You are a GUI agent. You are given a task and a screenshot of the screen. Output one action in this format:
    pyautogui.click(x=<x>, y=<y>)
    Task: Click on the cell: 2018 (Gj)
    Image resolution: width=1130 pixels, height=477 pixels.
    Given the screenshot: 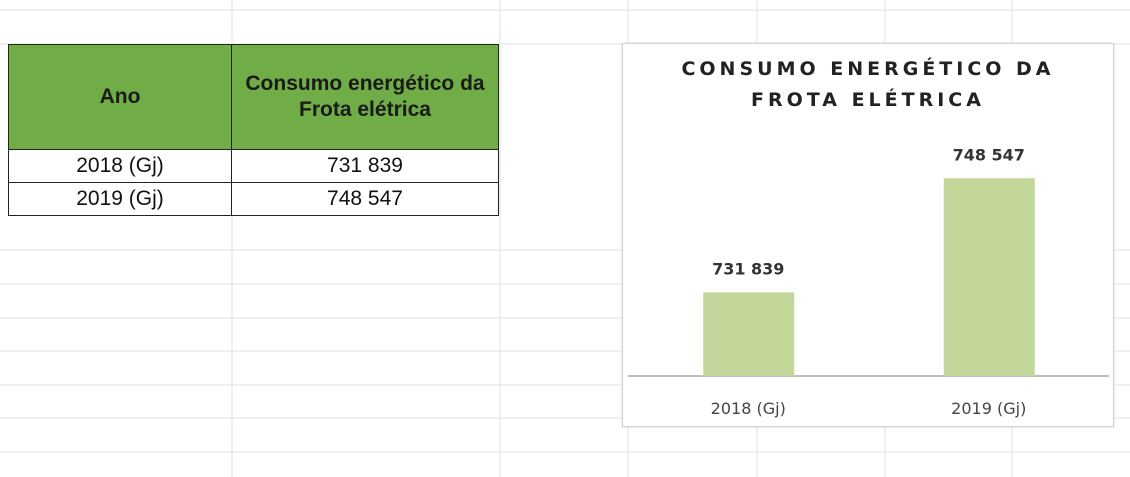 What is the action you would take?
    pyautogui.click(x=120, y=166)
    